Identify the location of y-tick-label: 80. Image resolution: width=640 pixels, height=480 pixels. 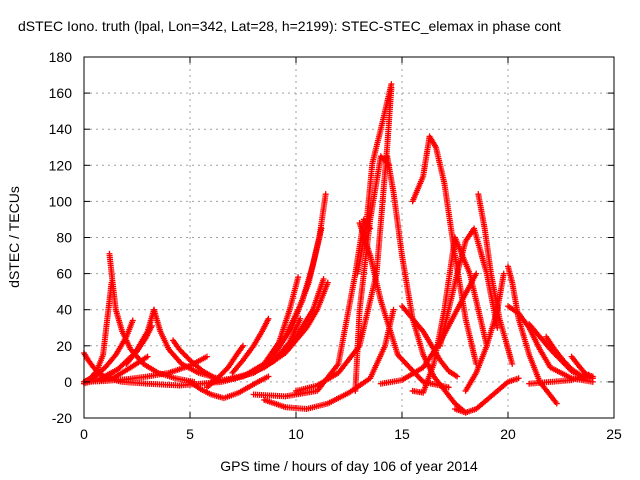
(64, 238).